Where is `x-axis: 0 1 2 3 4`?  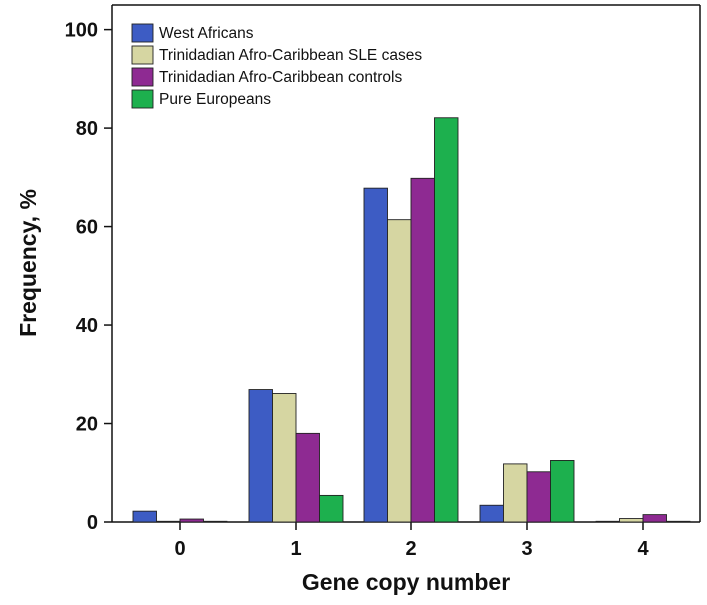 x-axis: 0 1 2 3 4 is located at coordinates (411, 541).